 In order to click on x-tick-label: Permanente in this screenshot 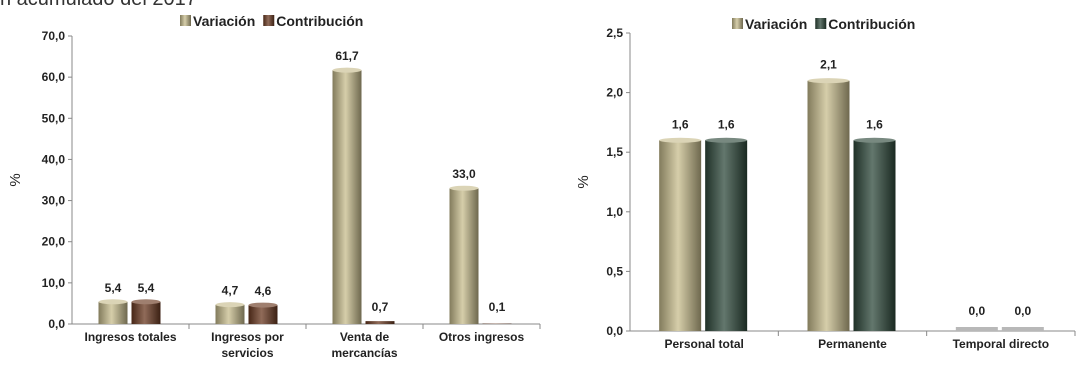, I will do `click(852, 344)`.